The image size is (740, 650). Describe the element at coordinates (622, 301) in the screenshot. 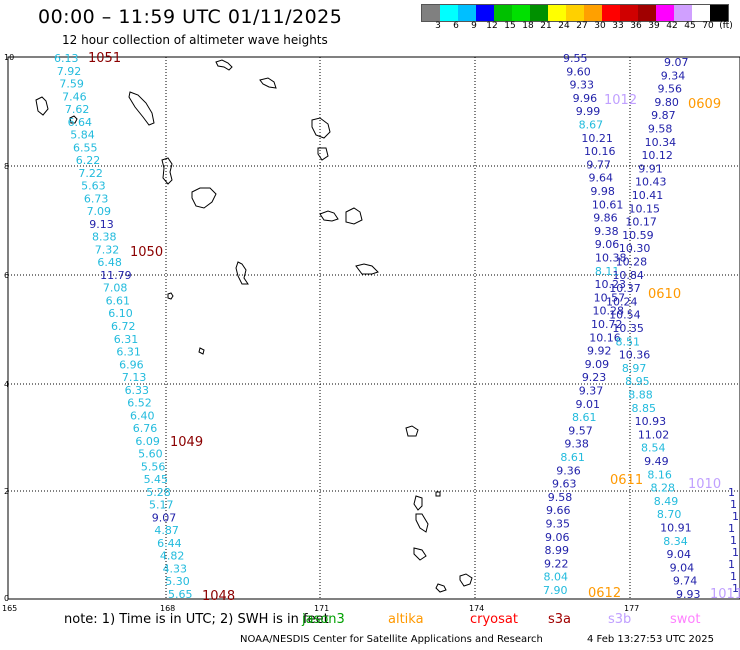

I see `track-value: 10.24` at that location.